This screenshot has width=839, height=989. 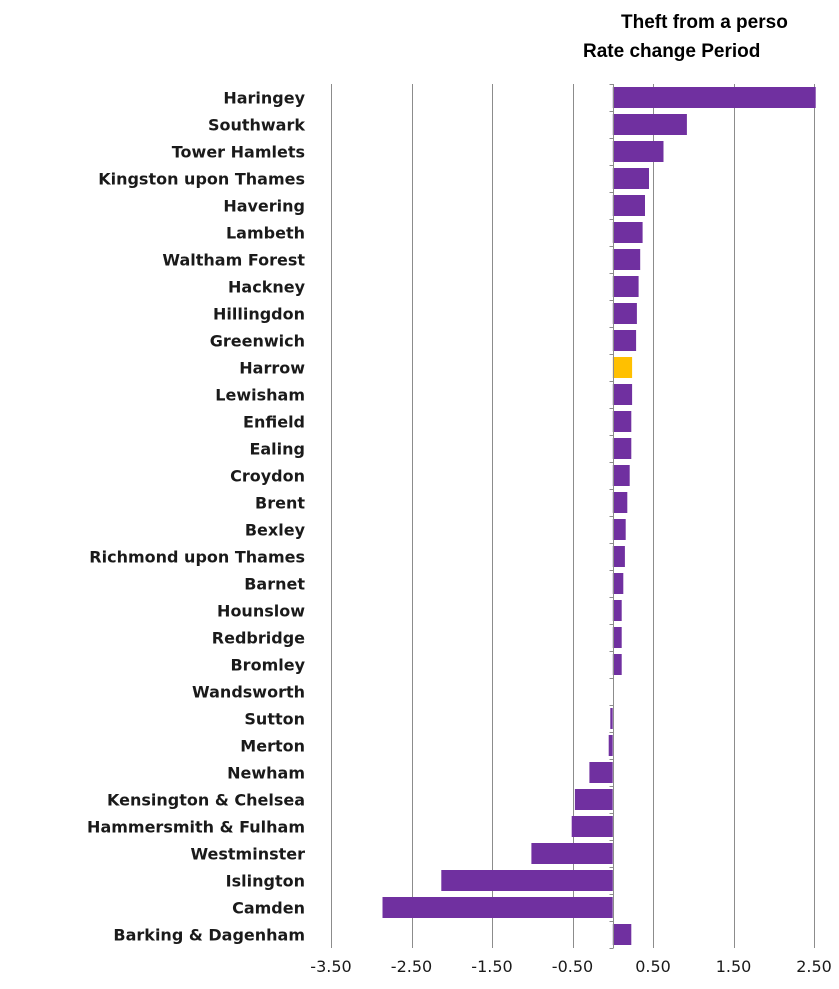 I want to click on x-tick-label: 1.50, so click(x=734, y=966).